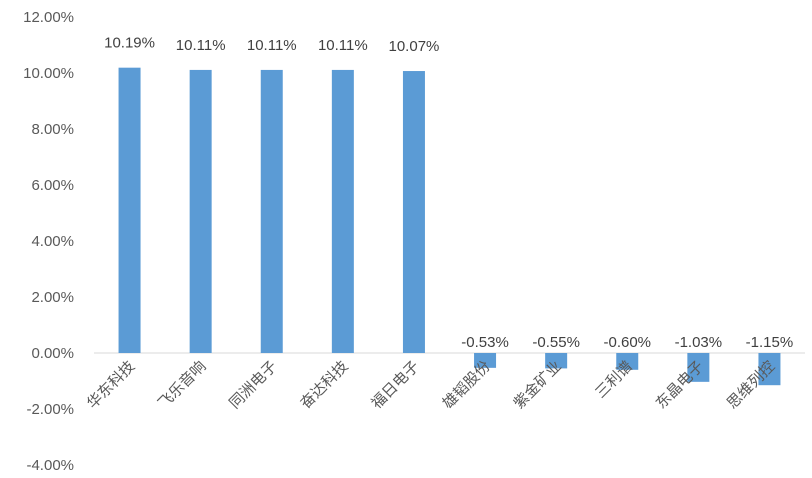 The image size is (812, 478). Describe the element at coordinates (485, 342) in the screenshot. I see `data-label: -0.53%` at that location.